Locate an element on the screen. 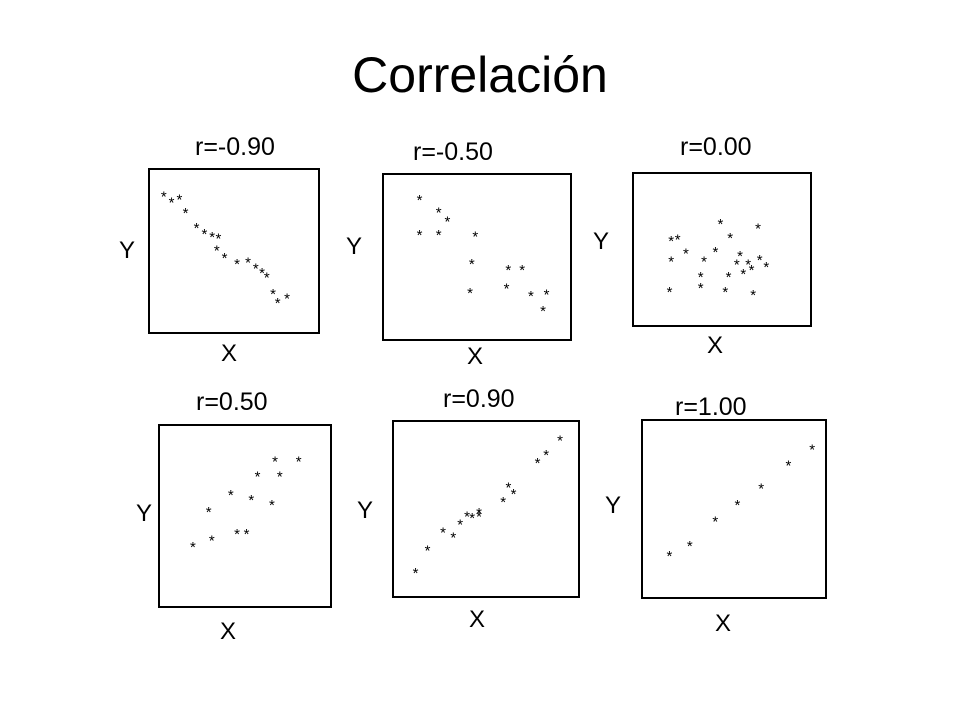  plot-area: * * * * * * * * * * * * * * * * * * * * * * is located at coordinates (722, 249).